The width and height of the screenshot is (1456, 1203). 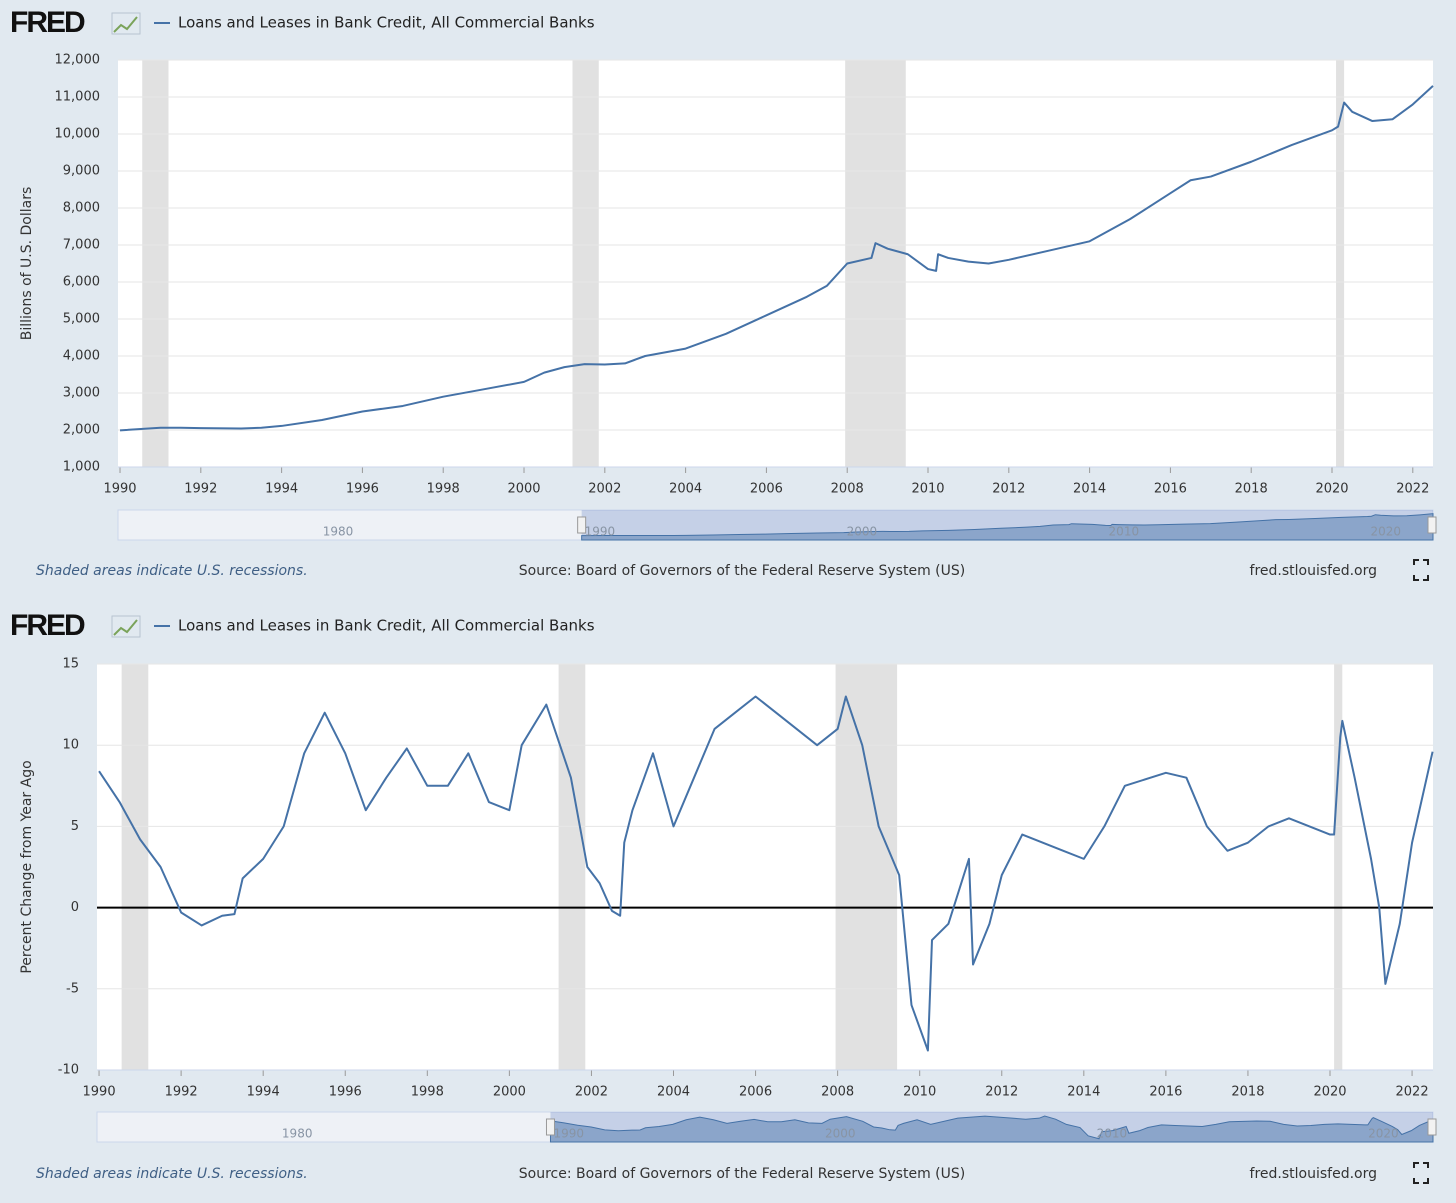 What do you see at coordinates (81, 245) in the screenshot?
I see `y-tick-label: 7,000` at bounding box center [81, 245].